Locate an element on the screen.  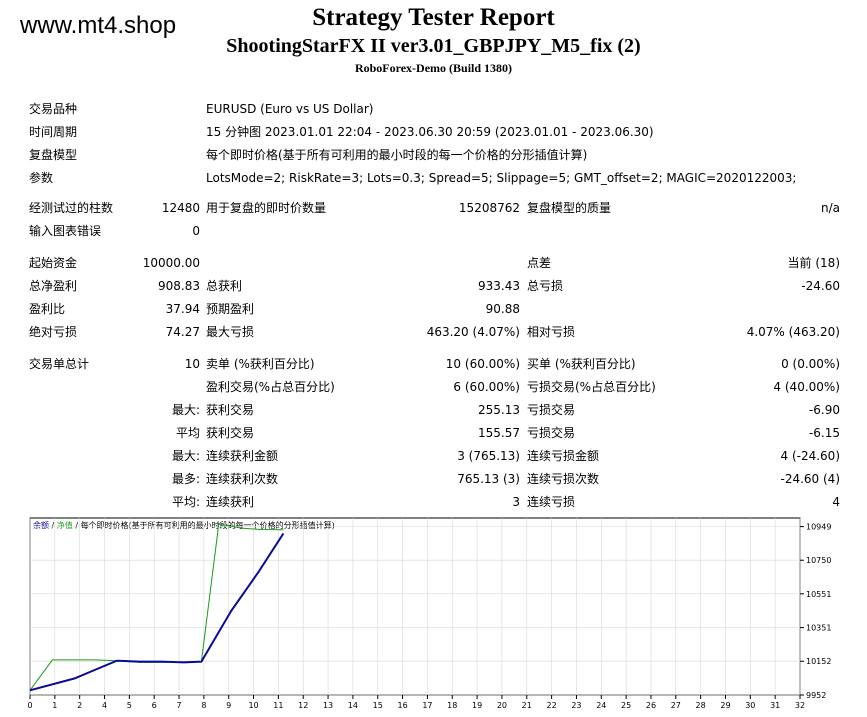
x-tick-label: 27 is located at coordinates (676, 705).